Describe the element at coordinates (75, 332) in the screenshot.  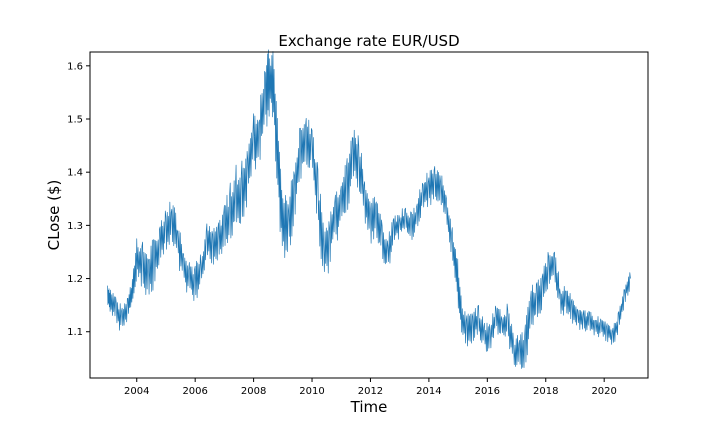
I see `y-tick-label: 1.1` at that location.